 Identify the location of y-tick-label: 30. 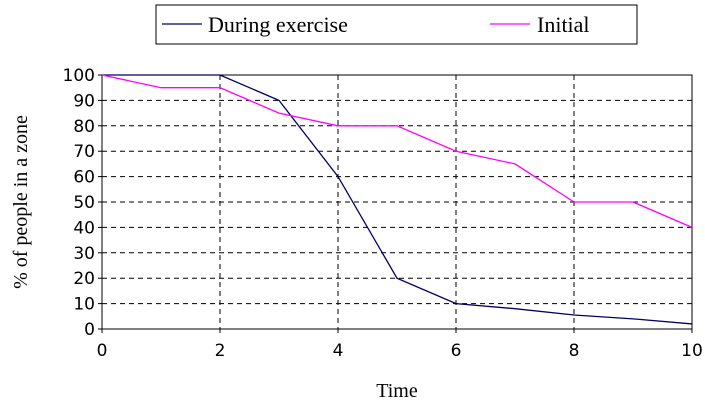
(84, 254).